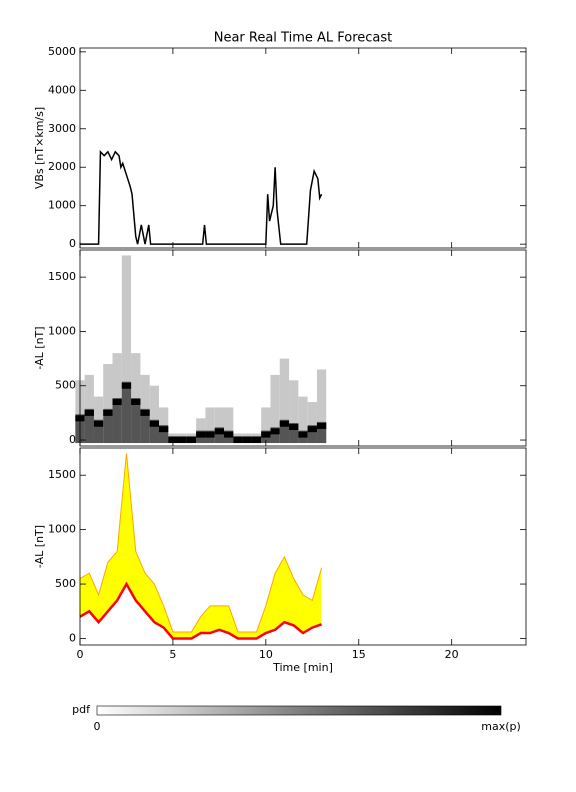 This screenshot has height=792, width=576. I want to click on upper-line, so click(201, 543).